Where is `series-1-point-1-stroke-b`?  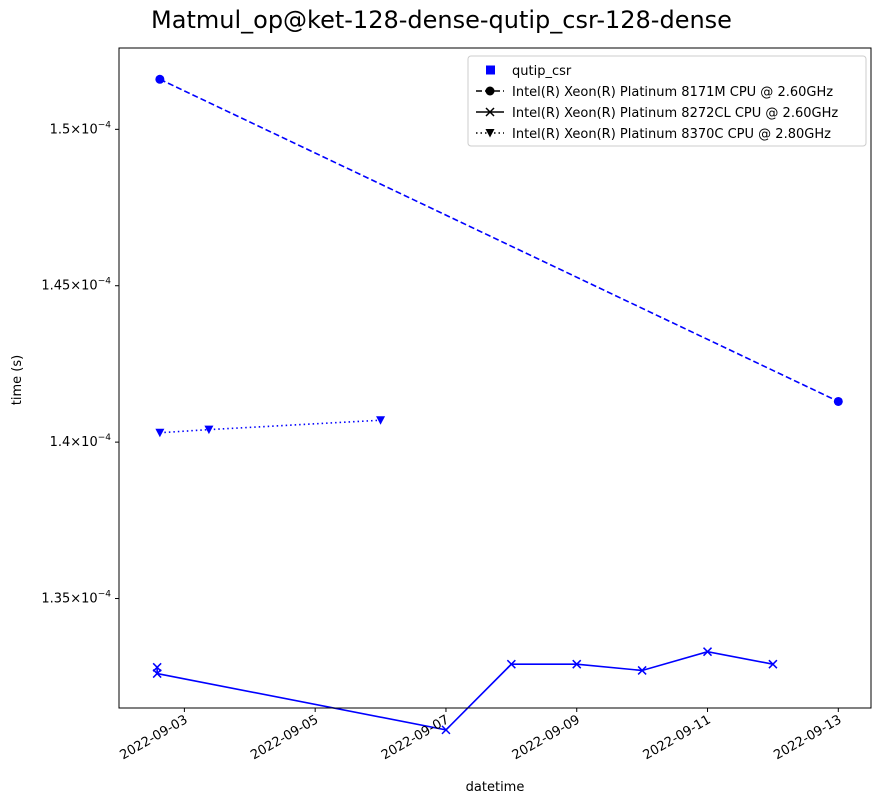
series-1-point-1-stroke-b is located at coordinates (157, 674).